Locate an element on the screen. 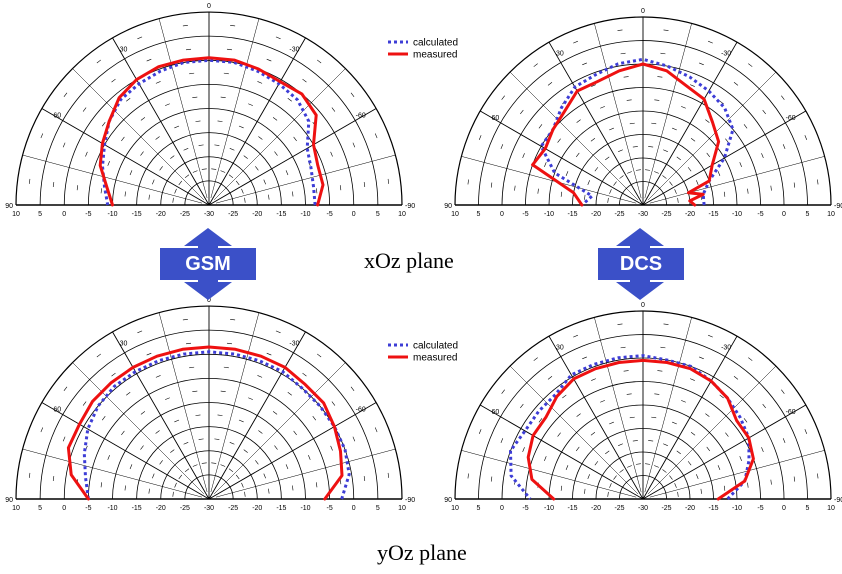 The image size is (842, 574). angle-tick-label: -60 is located at coordinates (361, 410).